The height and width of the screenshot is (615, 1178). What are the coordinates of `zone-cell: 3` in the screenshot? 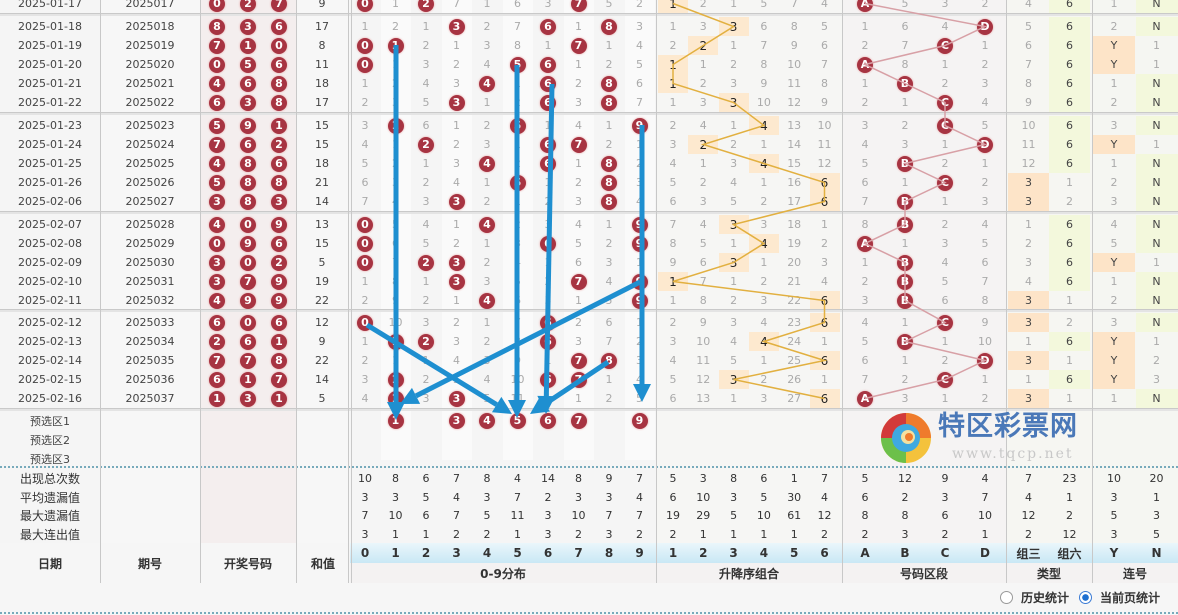 It's located at (865, 300).